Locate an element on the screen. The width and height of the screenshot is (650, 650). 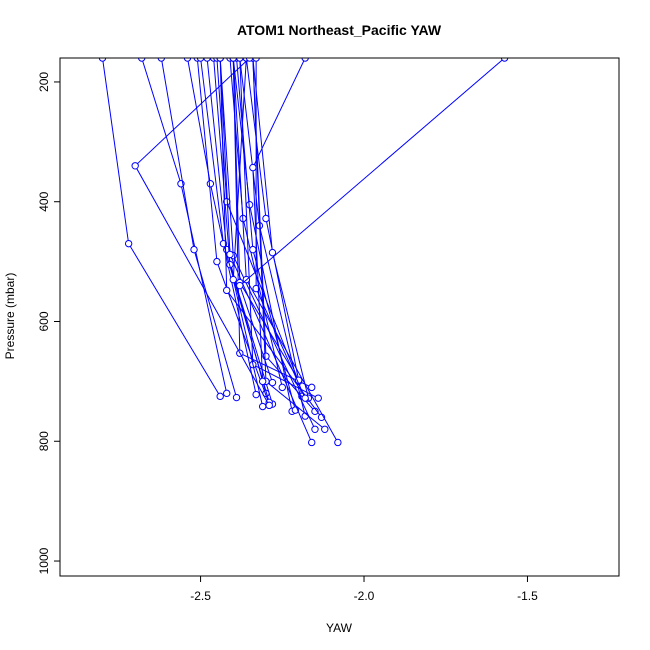
x-tick-label: -1.5 is located at coordinates (527, 596).